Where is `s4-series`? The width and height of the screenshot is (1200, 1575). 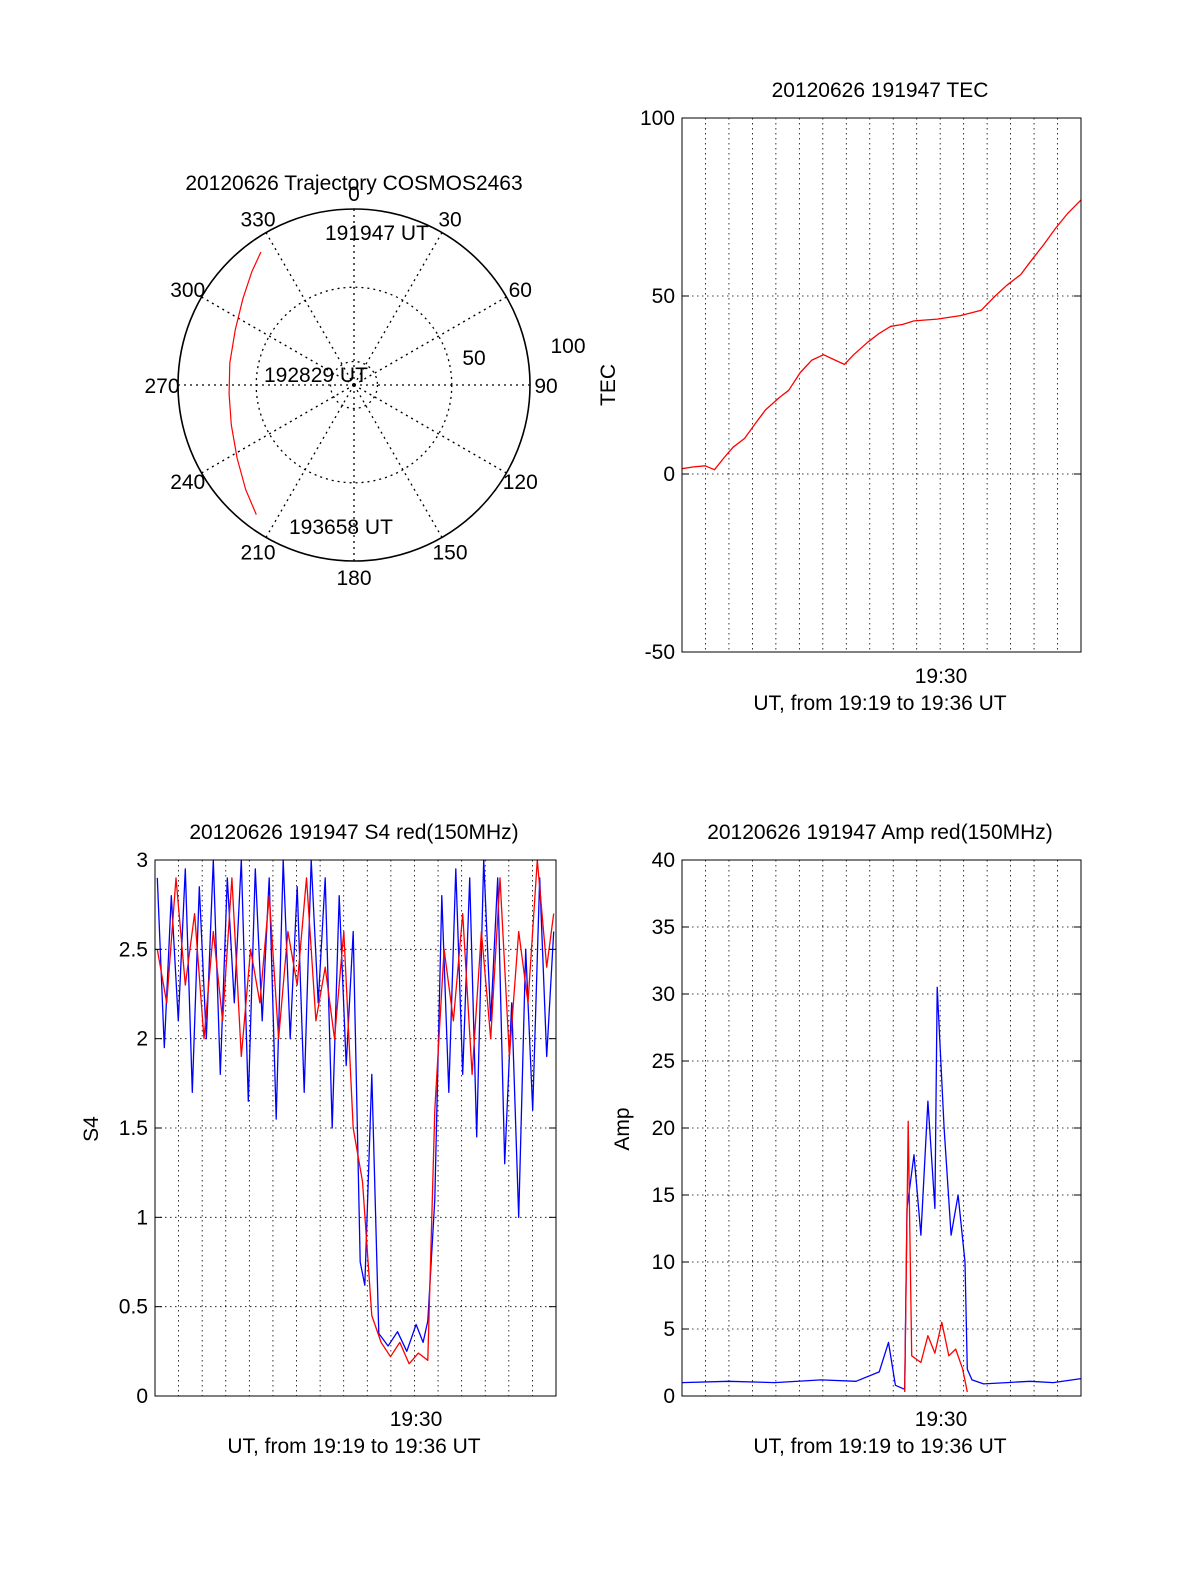
s4-series is located at coordinates (355, 1112).